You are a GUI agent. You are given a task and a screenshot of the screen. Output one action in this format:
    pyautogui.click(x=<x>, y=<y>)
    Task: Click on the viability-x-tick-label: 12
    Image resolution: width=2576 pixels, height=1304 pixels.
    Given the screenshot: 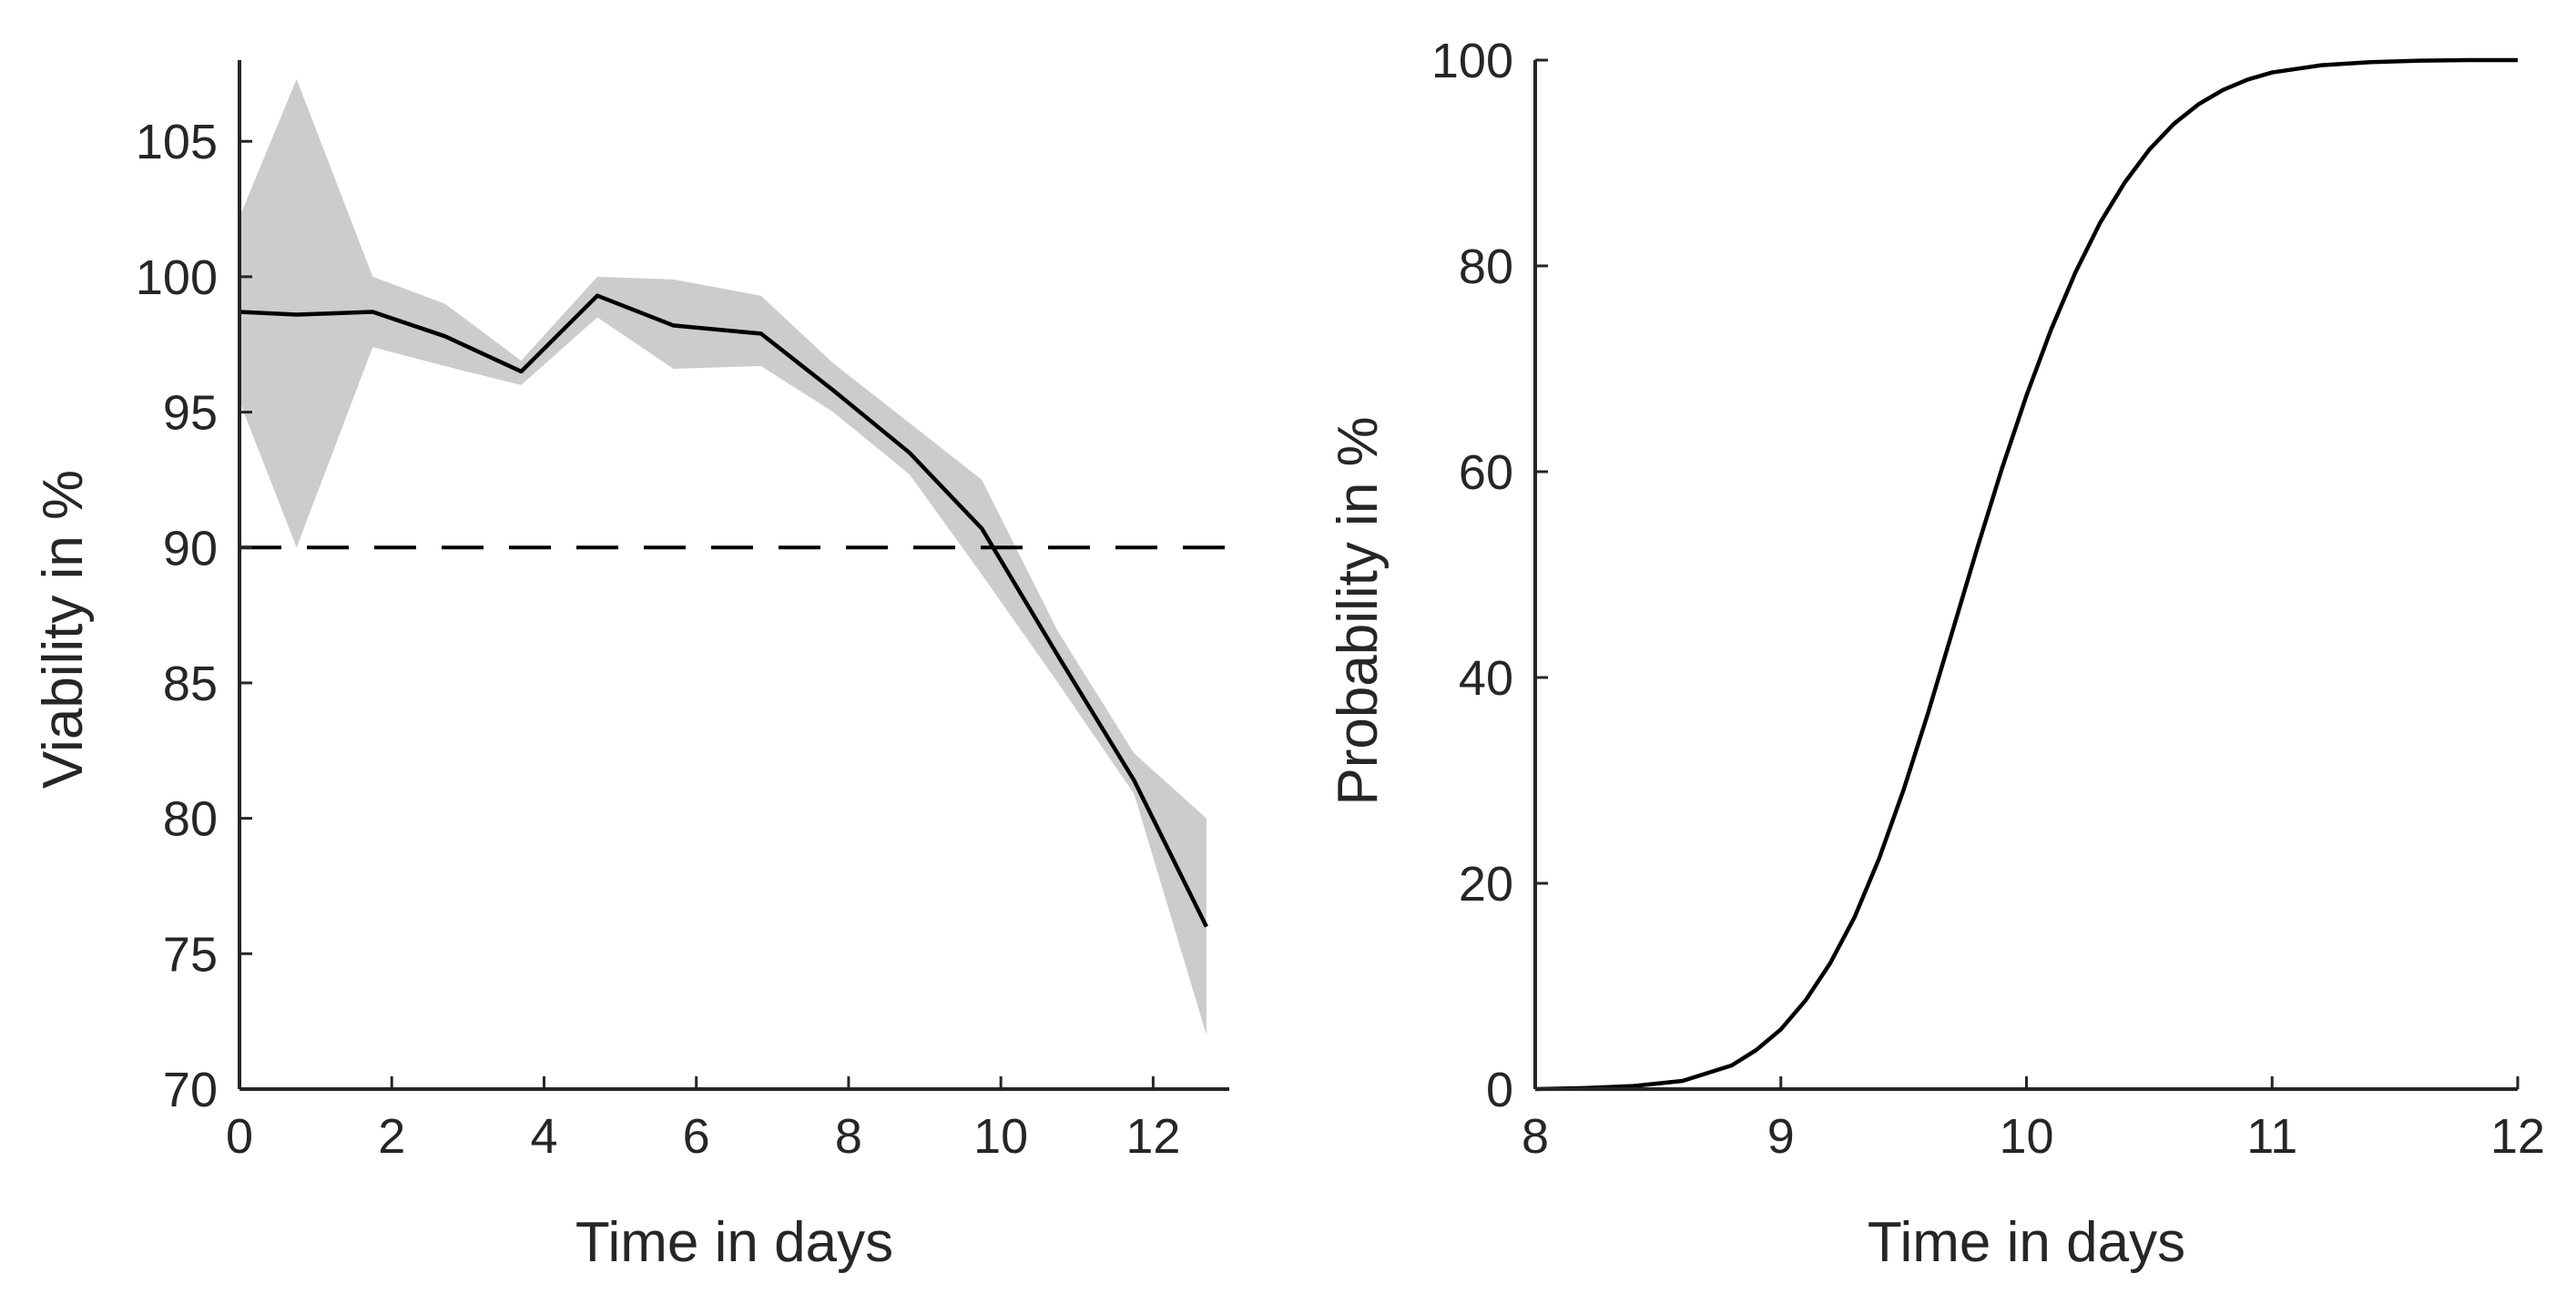 What is the action you would take?
    pyautogui.click(x=1152, y=1137)
    